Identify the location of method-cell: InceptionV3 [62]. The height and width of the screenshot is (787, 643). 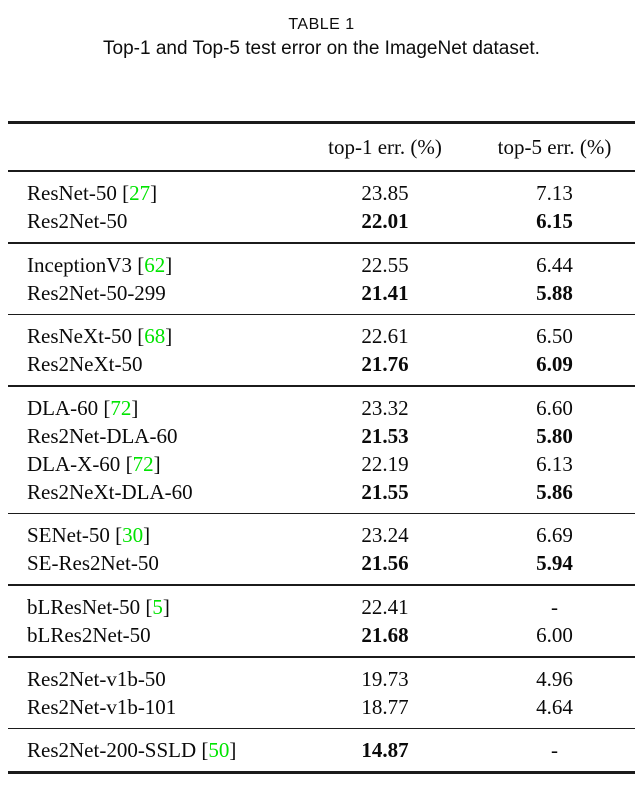
(100, 264).